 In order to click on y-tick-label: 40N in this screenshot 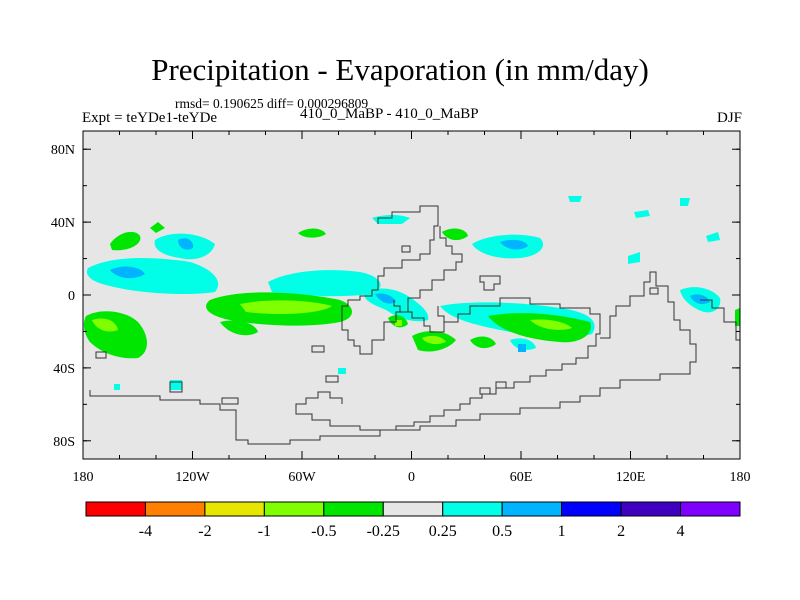, I will do `click(63, 223)`.